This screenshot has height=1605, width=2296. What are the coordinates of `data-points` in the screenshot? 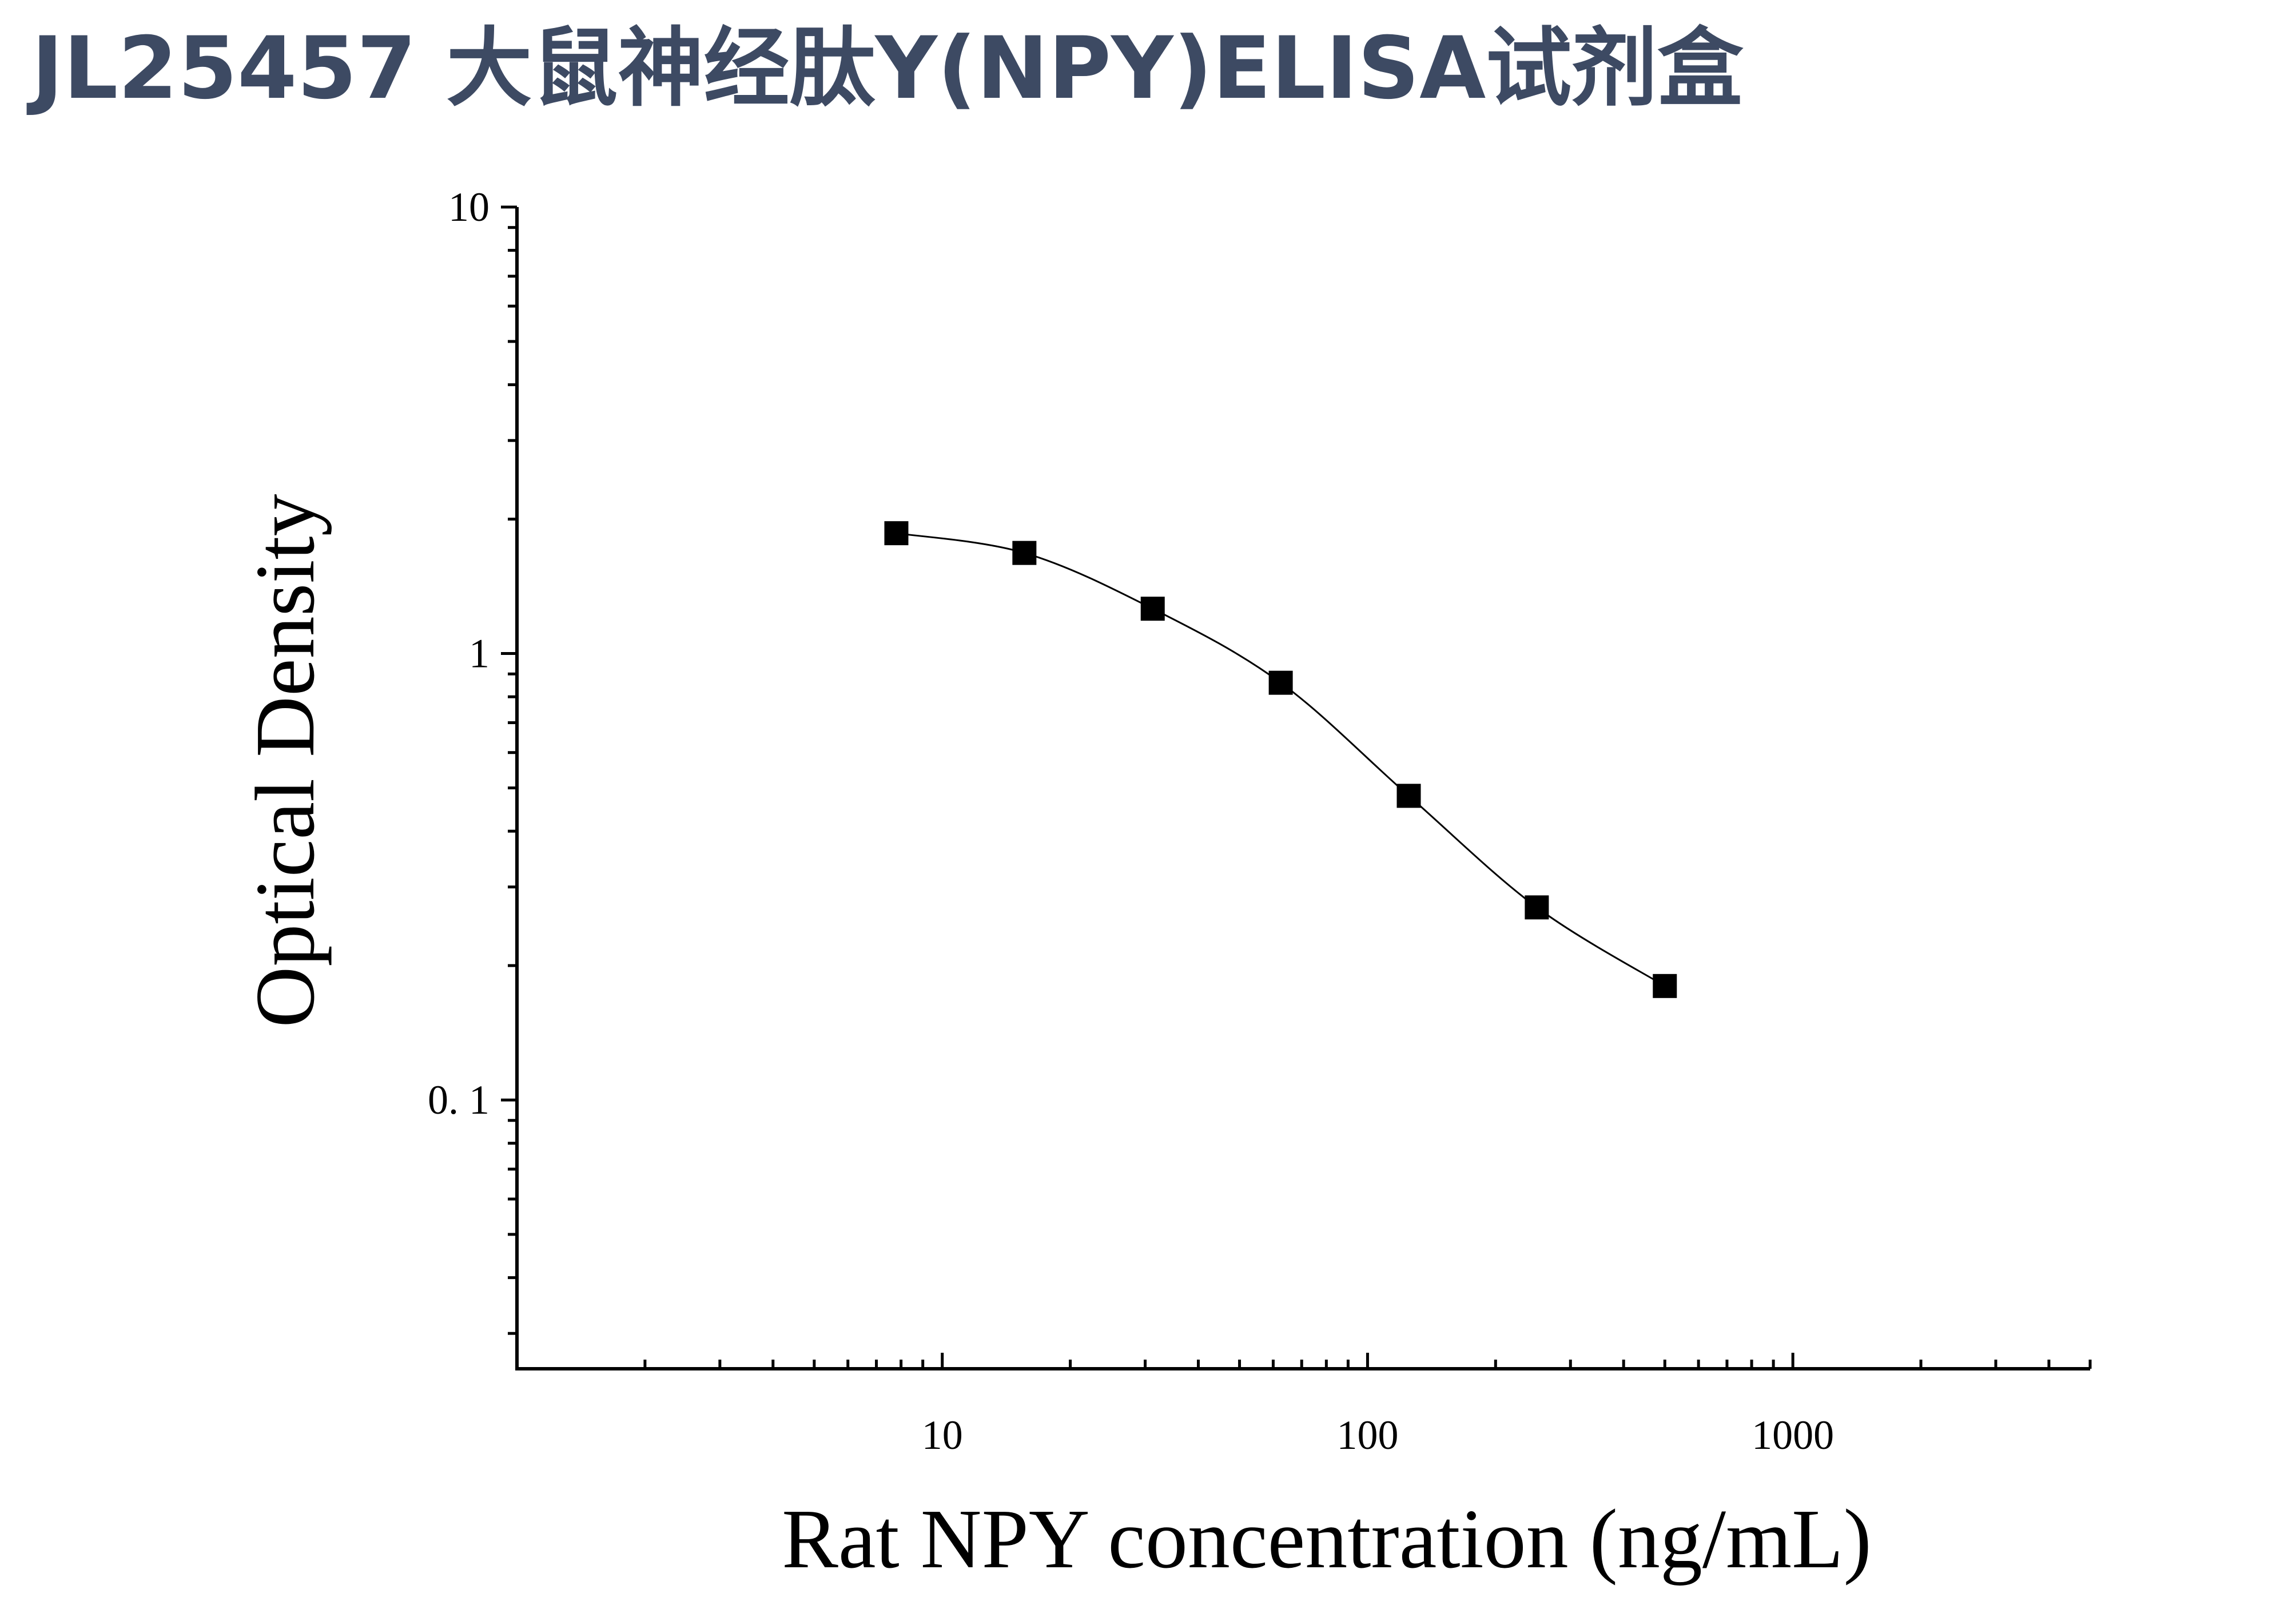 It's located at (1281, 759).